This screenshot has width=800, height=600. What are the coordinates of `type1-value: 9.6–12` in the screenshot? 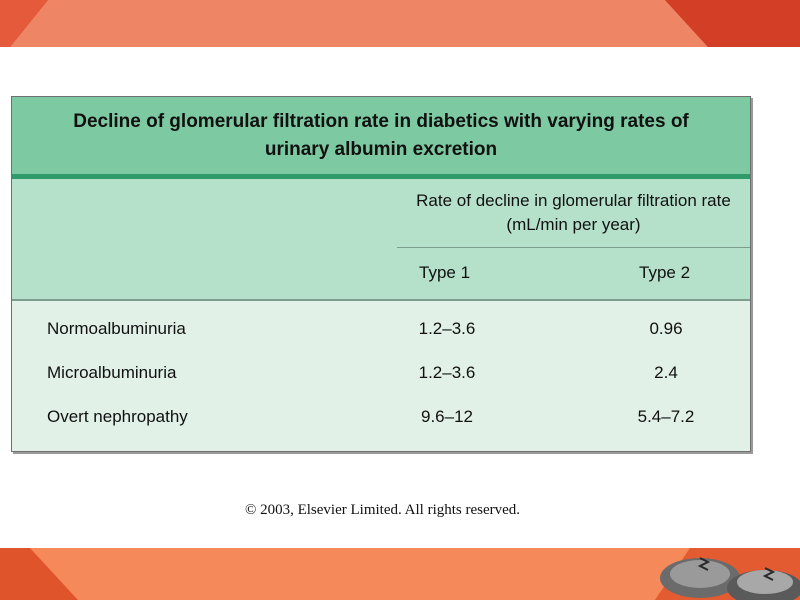 It's located at (447, 416).